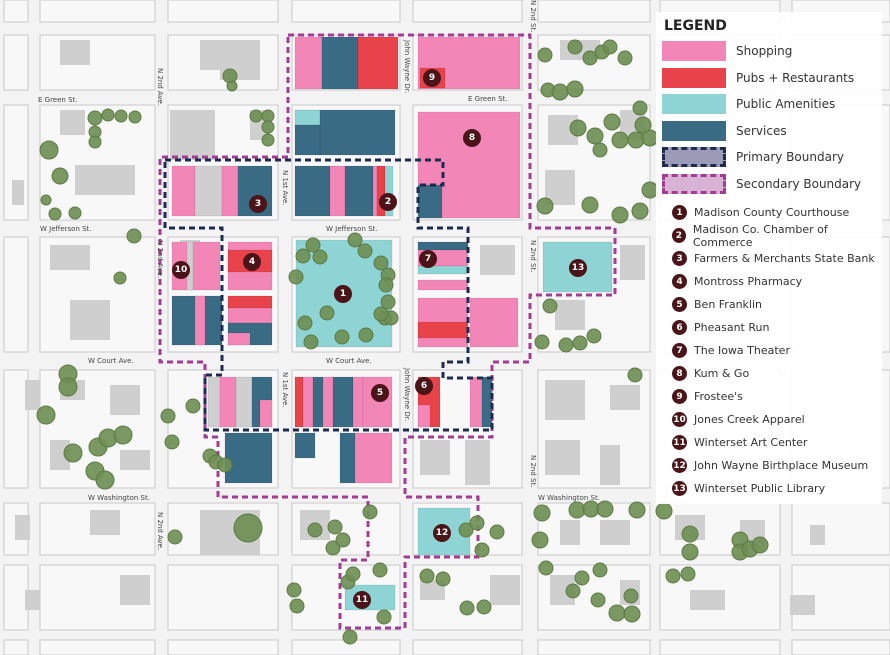 Image resolution: width=890 pixels, height=655 pixels. What do you see at coordinates (442, 533) in the screenshot?
I see `marker-12: 12` at bounding box center [442, 533].